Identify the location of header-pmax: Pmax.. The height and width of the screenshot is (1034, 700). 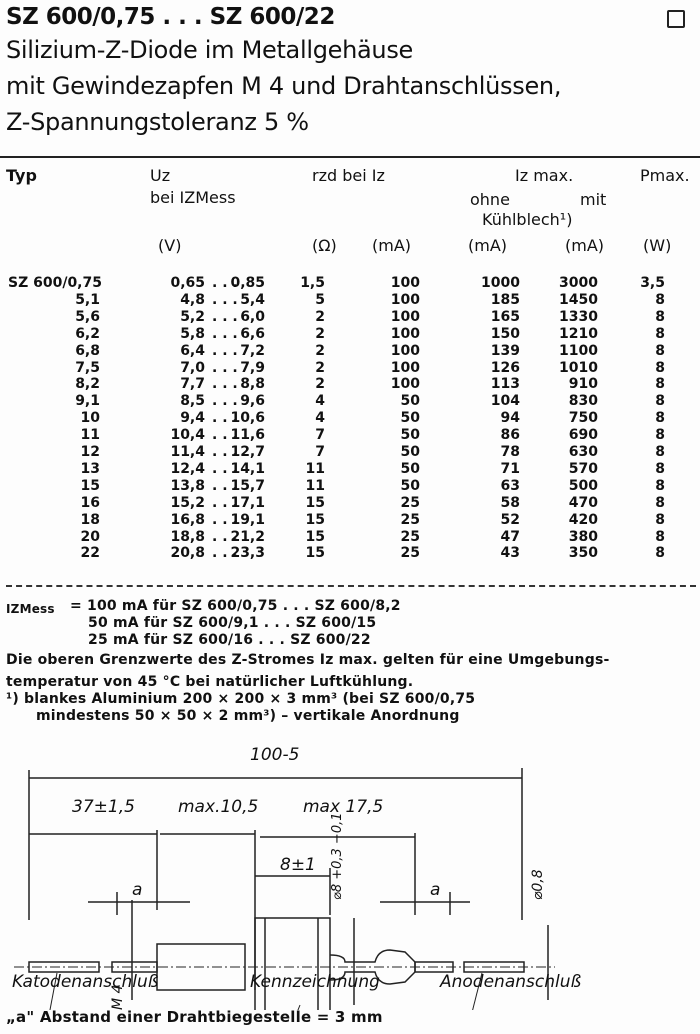
(665, 175).